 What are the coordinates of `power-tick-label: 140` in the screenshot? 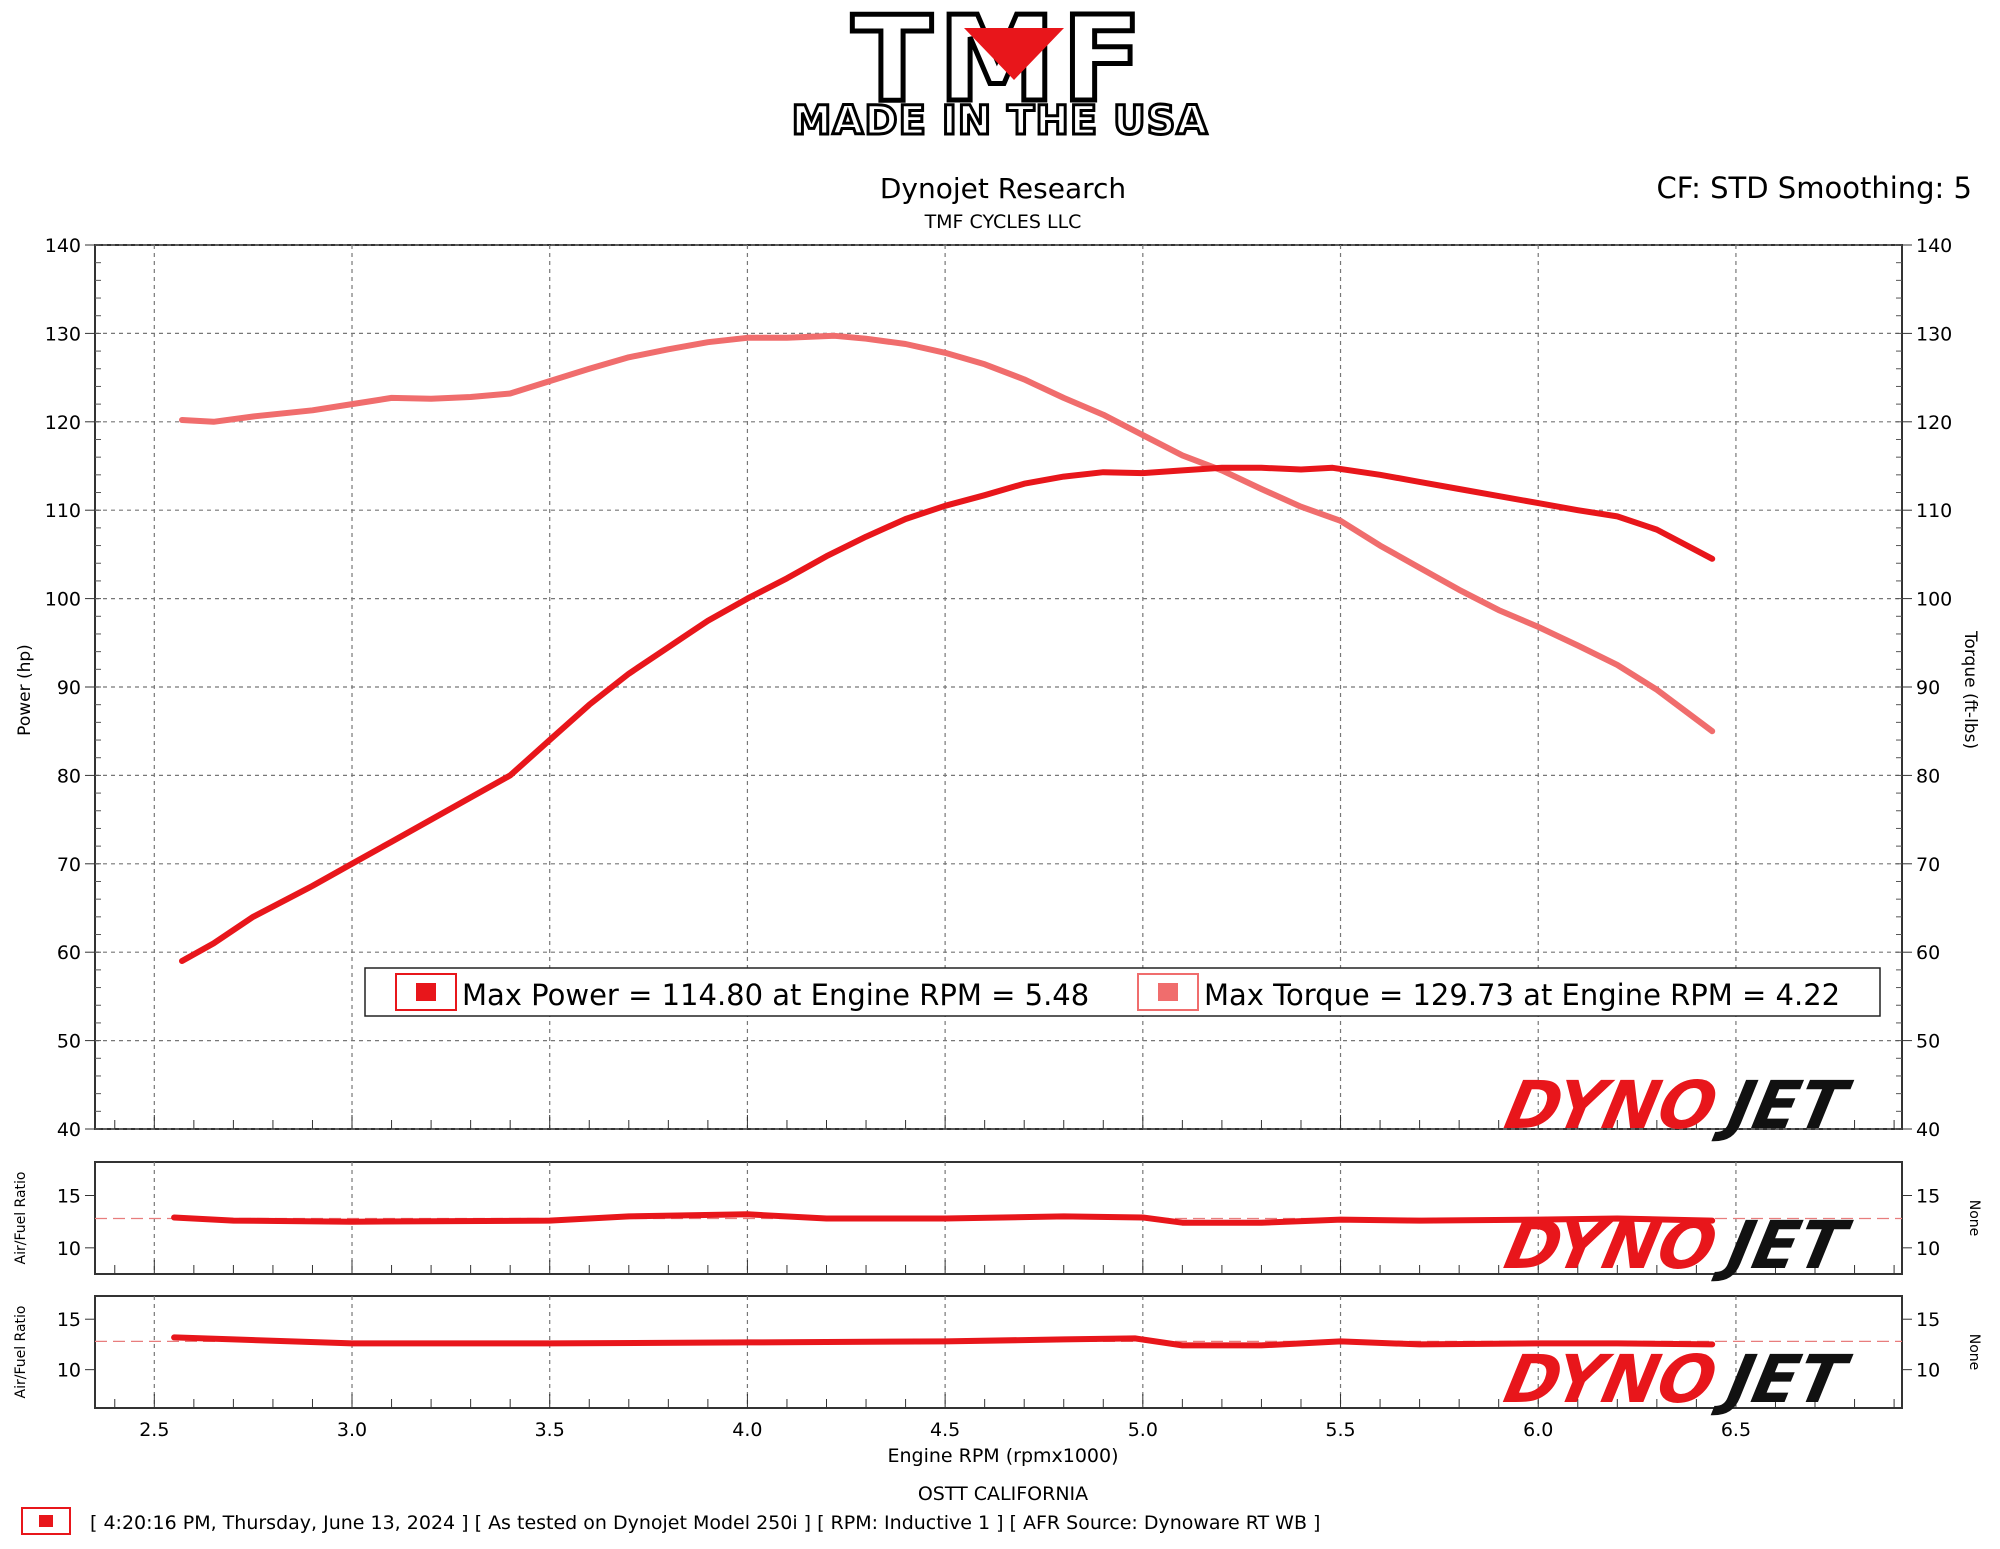 It's located at (63, 246).